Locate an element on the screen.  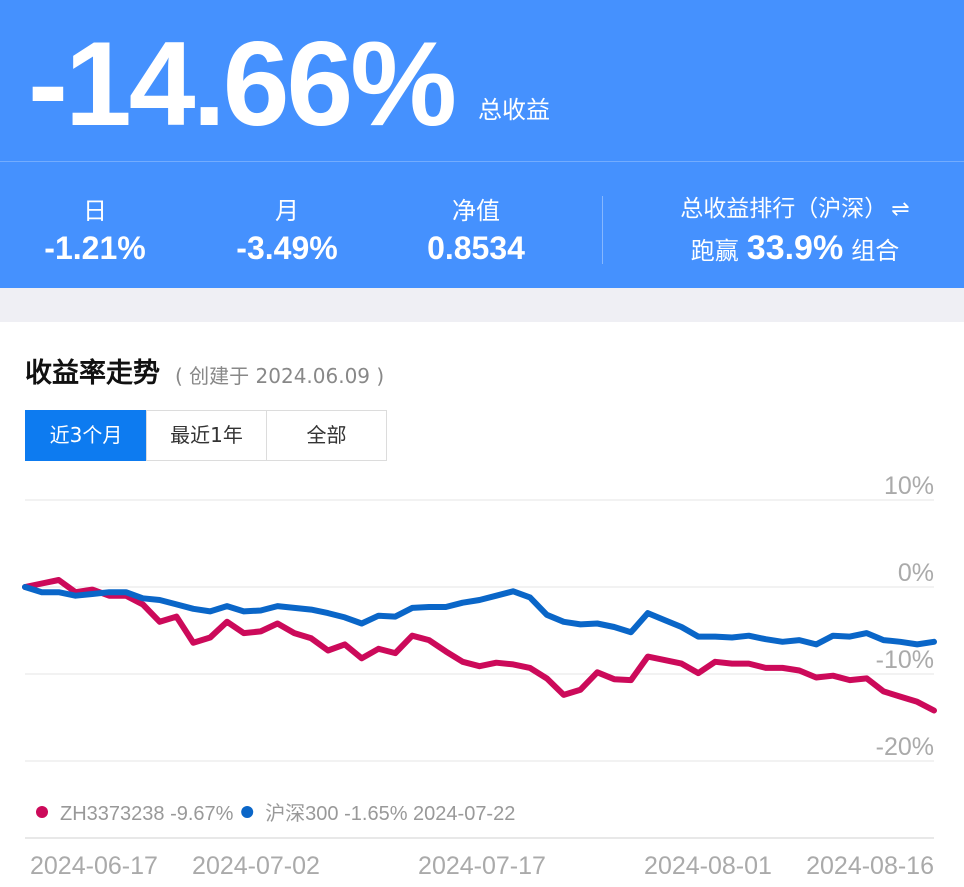
tab-1-year: 最近1年 is located at coordinates (206, 435).